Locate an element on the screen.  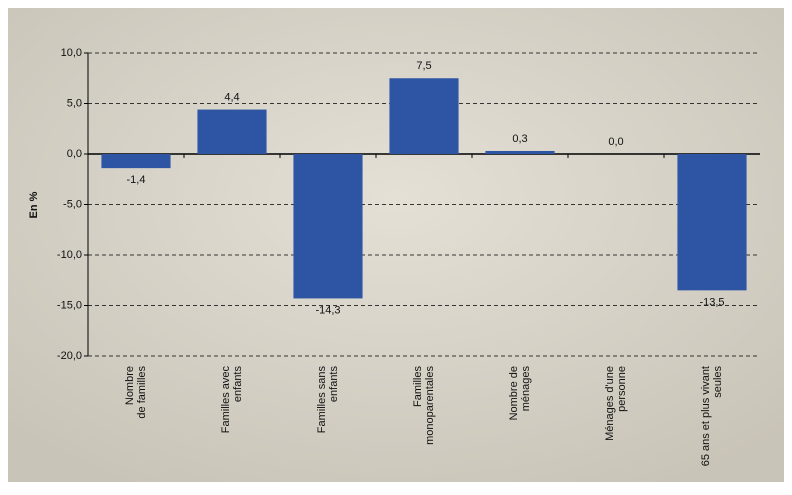
y-tick-label: -20,0 is located at coordinates (69, 356).